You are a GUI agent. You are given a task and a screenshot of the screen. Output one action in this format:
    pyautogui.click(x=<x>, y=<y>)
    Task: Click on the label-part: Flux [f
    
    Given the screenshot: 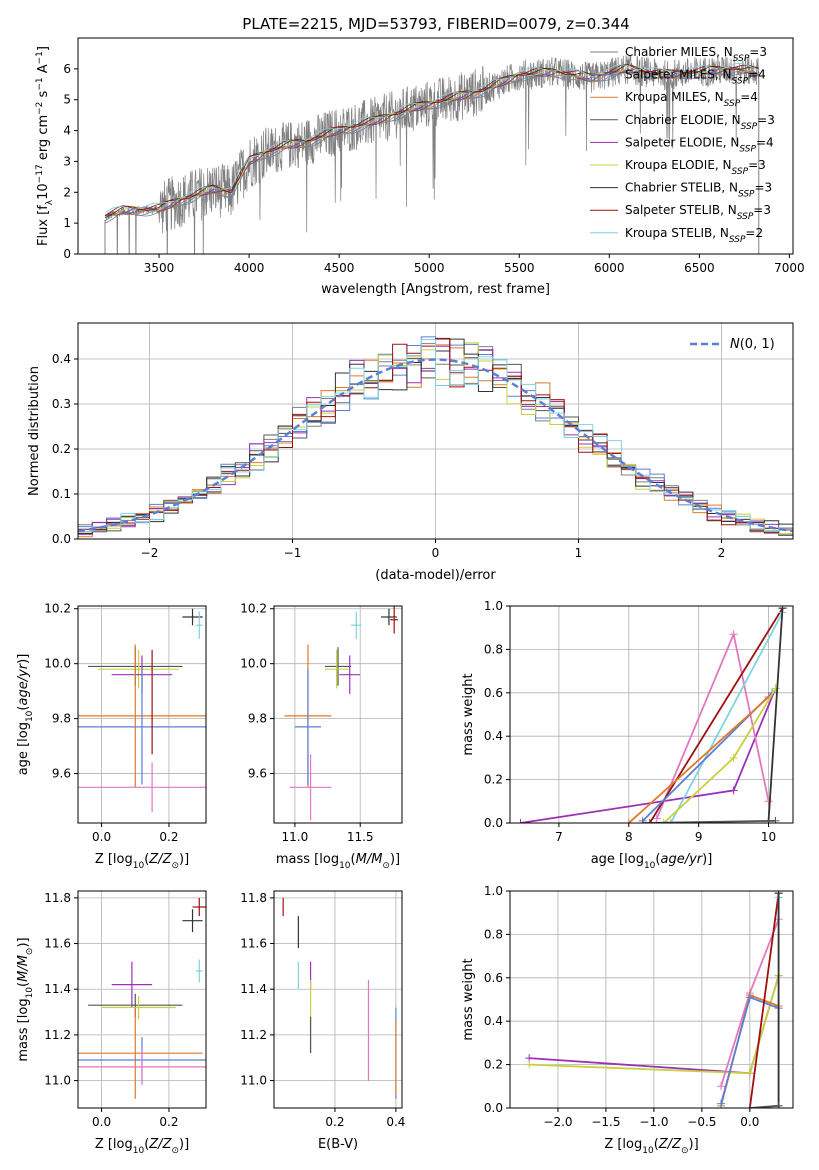 What is the action you would take?
    pyautogui.click(x=43, y=225)
    